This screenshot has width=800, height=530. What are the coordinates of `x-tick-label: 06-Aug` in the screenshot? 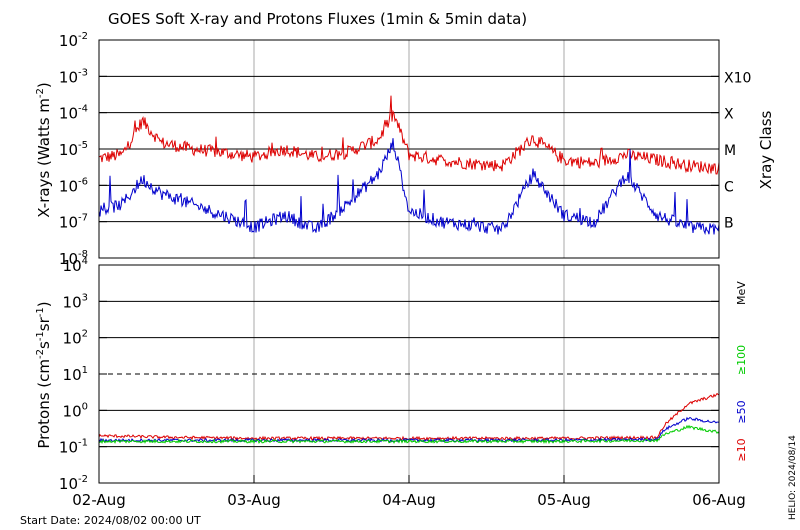 It's located at (718, 500).